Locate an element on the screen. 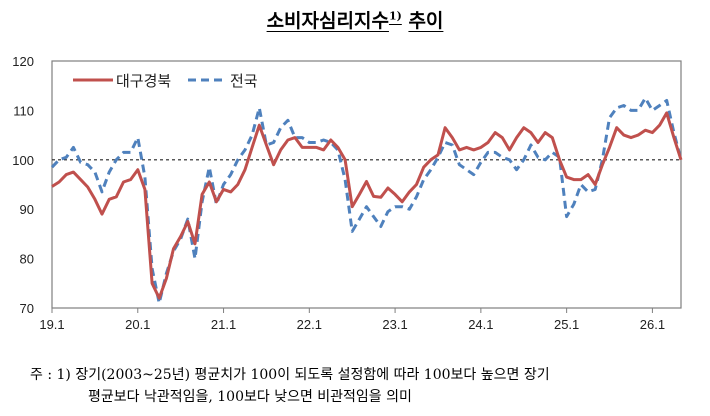  y-tick-label: 80 is located at coordinates (27, 259).